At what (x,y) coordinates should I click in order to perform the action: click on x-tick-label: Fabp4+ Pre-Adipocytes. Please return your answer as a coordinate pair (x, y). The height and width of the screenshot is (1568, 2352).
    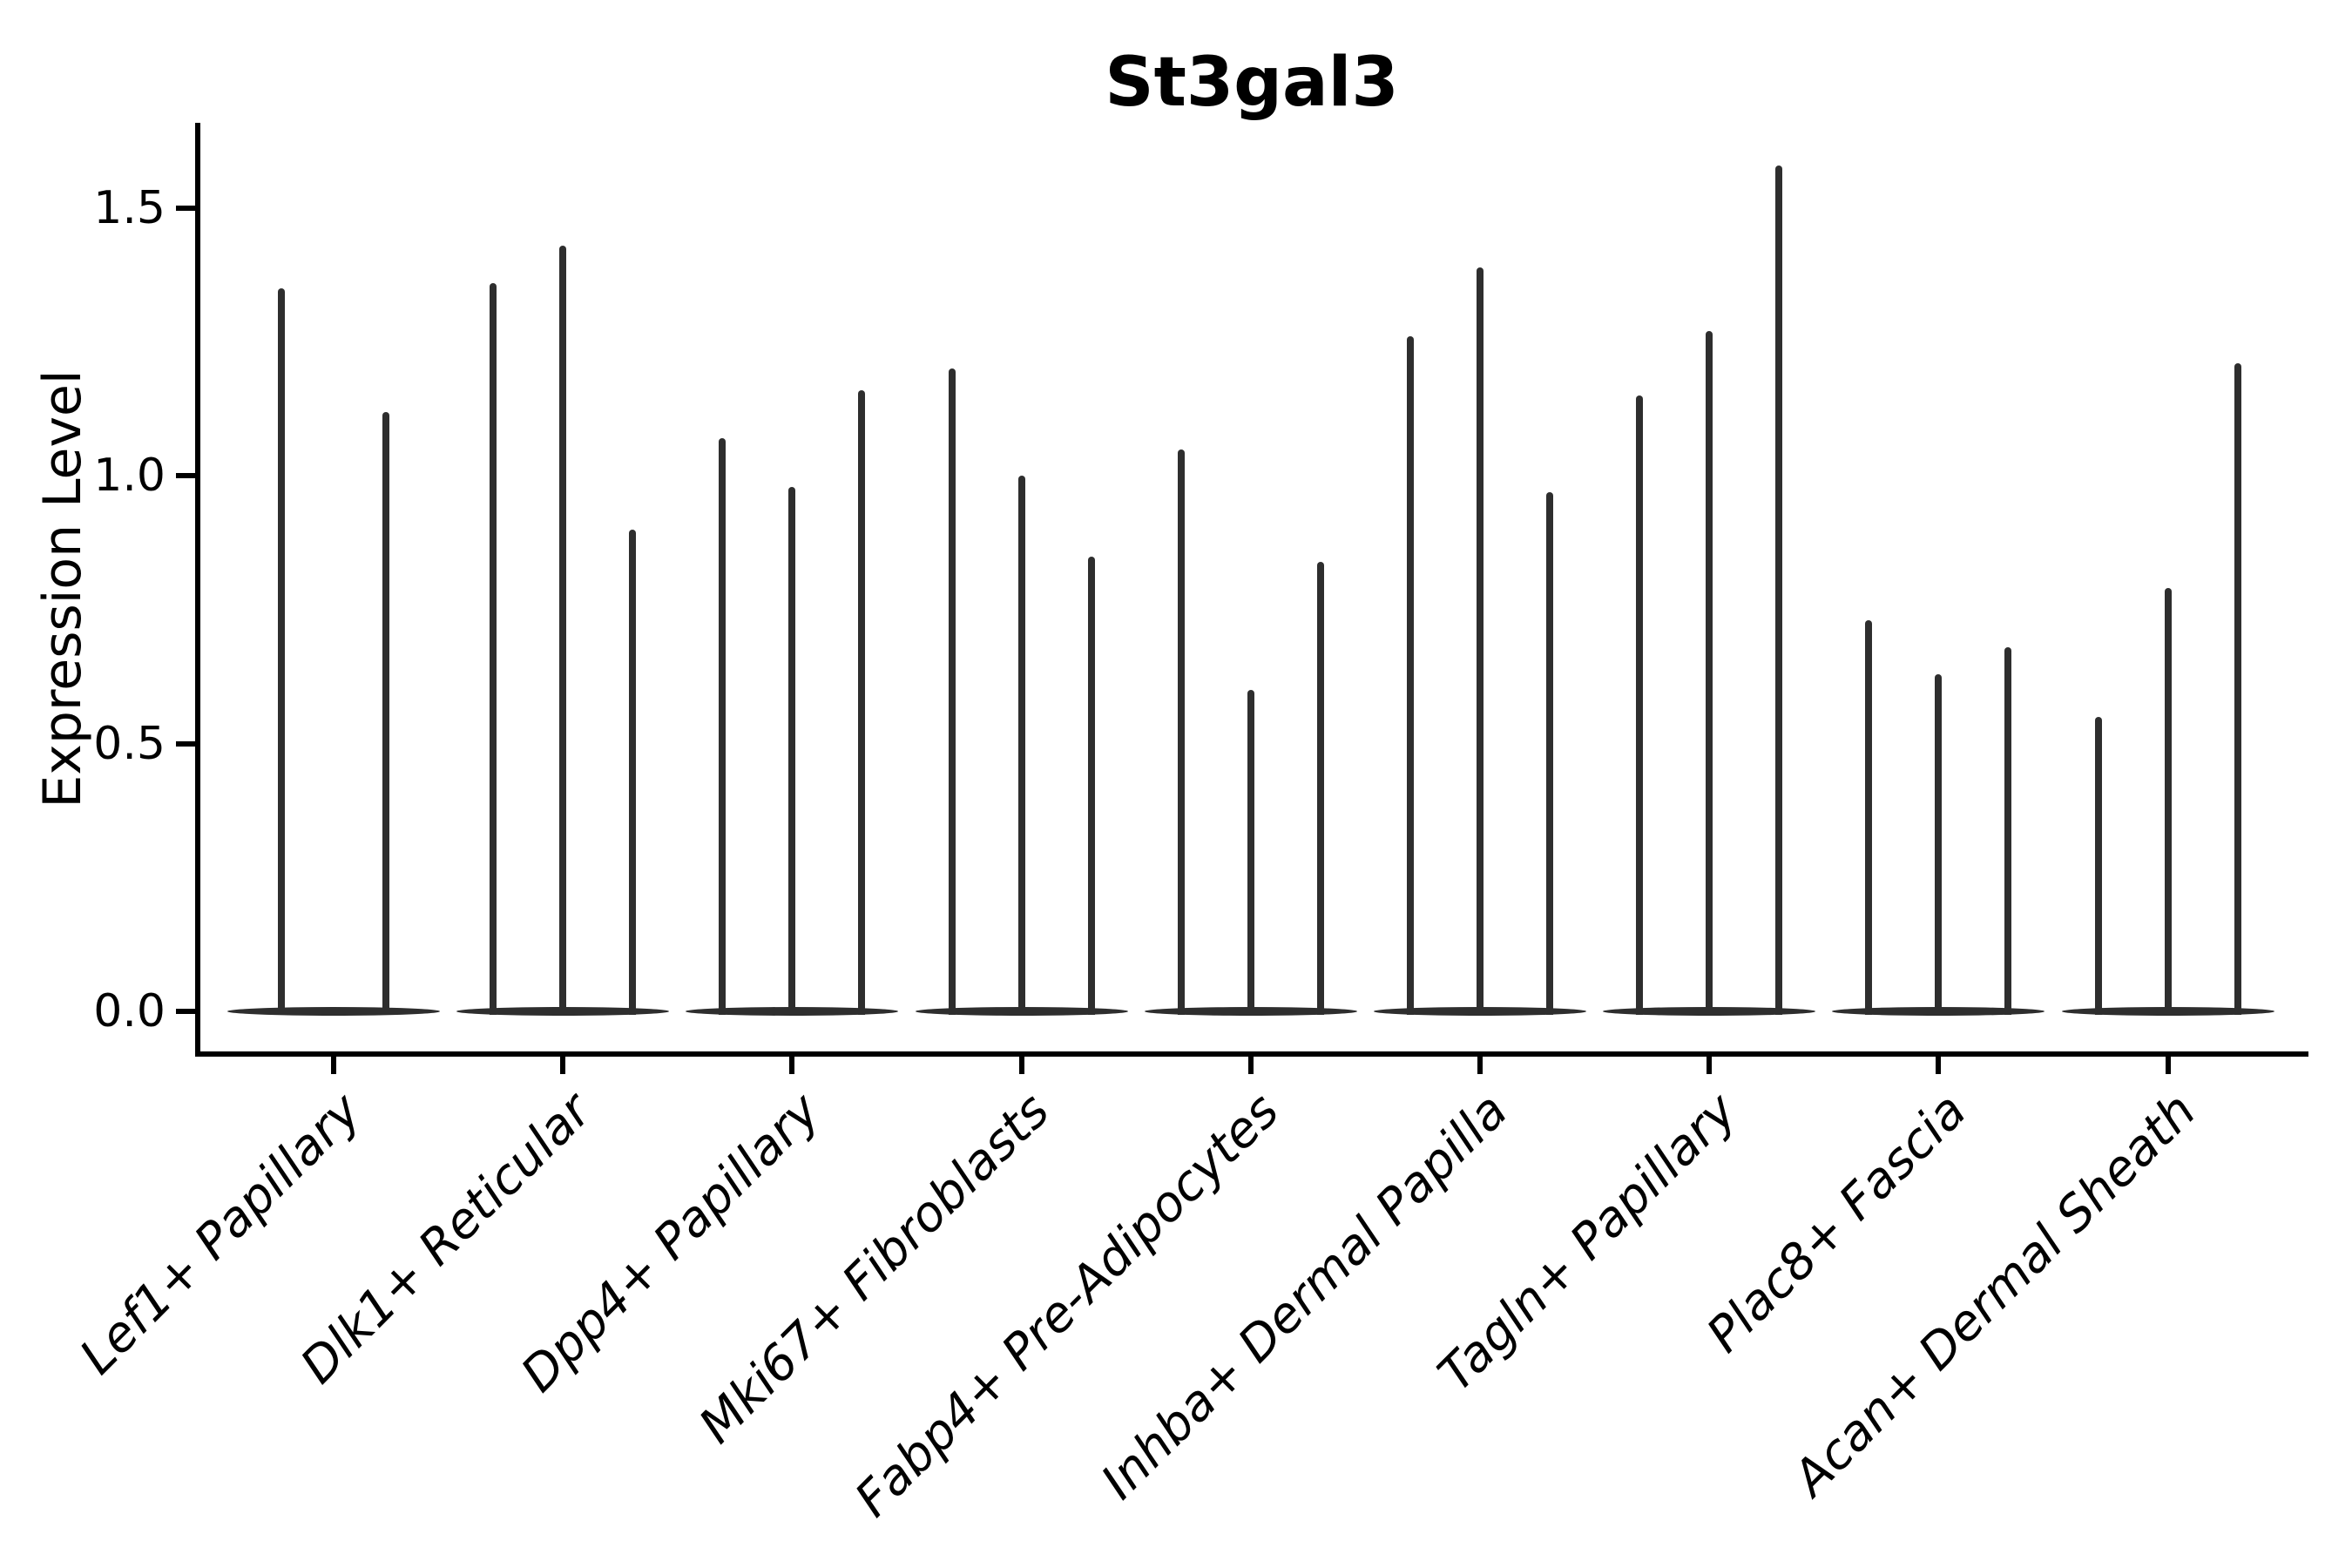
    Looking at the image, I should click on (1067, 1305).